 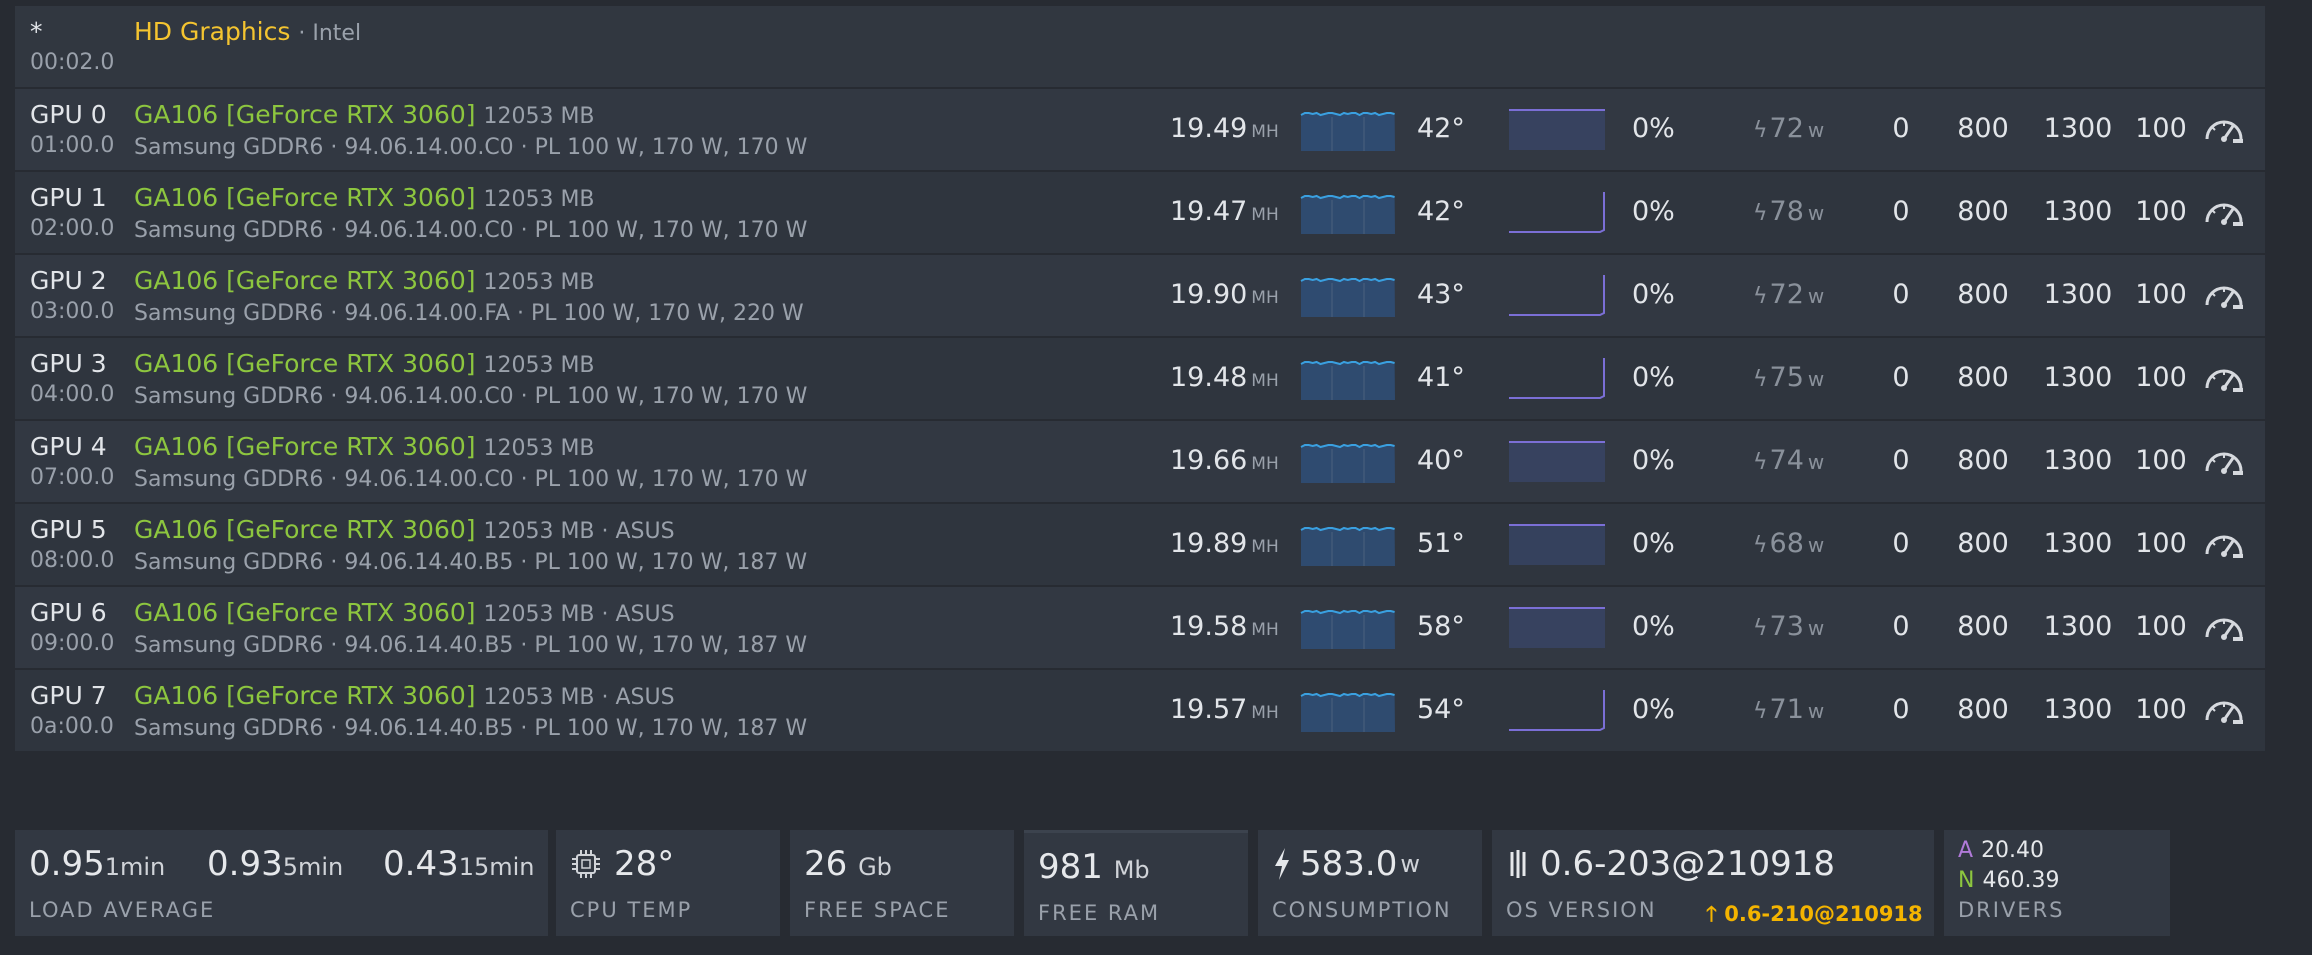 I want to click on gpu-power: ϟ74 w, so click(x=1788, y=460).